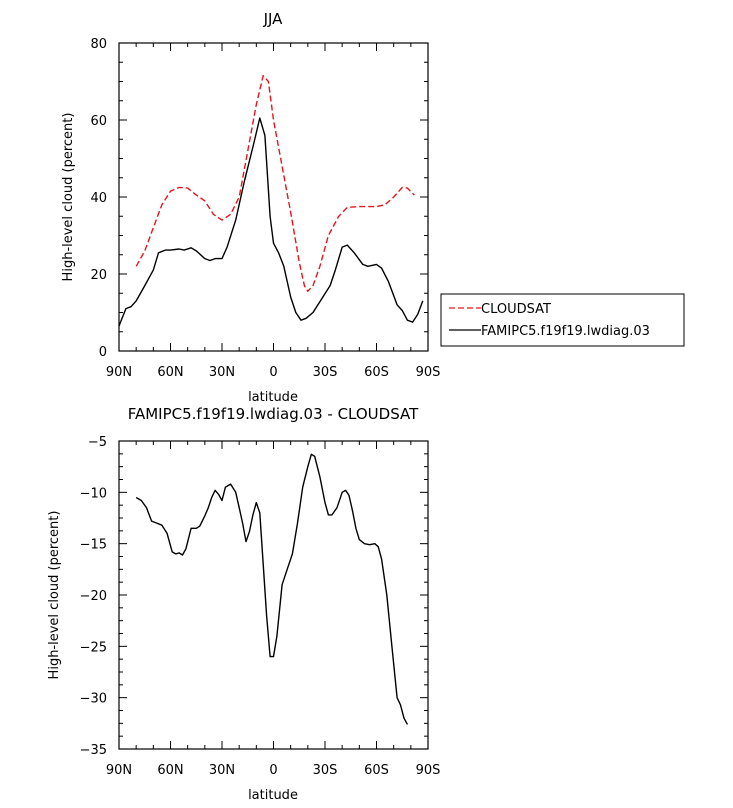 Image resolution: width=733 pixels, height=808 pixels. Describe the element at coordinates (516, 309) in the screenshot. I see `legend-label-cloudsat: CLOUDSAT` at that location.